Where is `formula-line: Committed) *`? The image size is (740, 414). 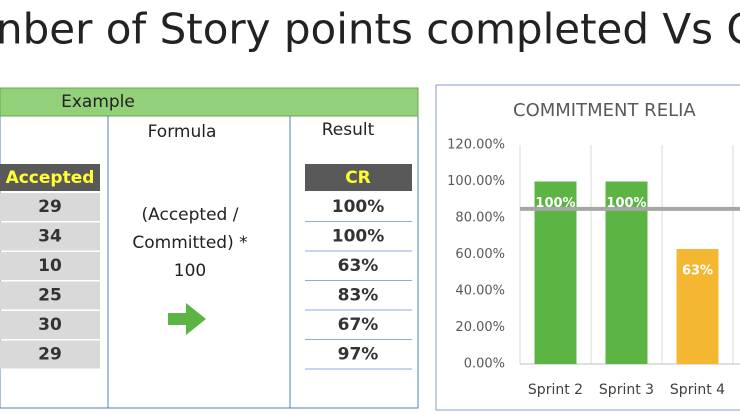 formula-line: Committed) * is located at coordinates (189, 243).